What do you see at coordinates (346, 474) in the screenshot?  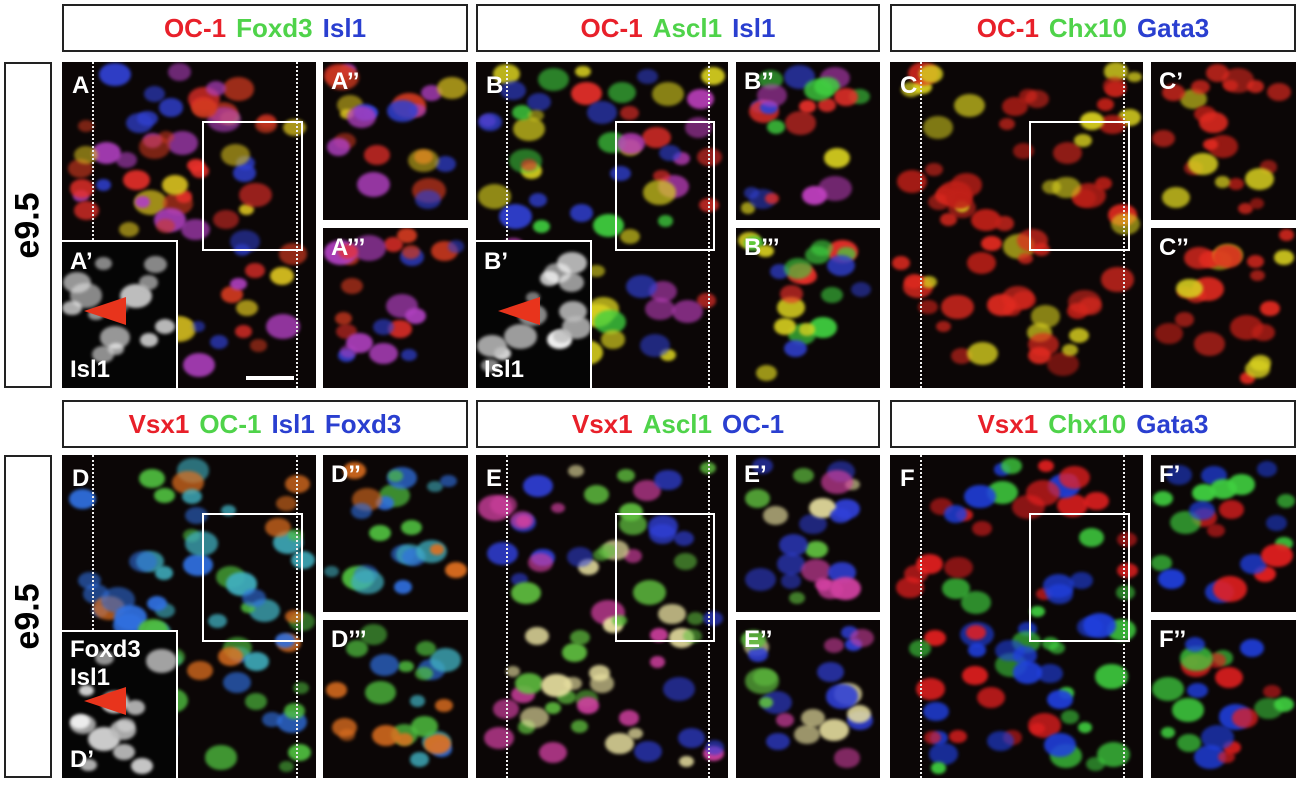 I see `panel-letter: D’’` at bounding box center [346, 474].